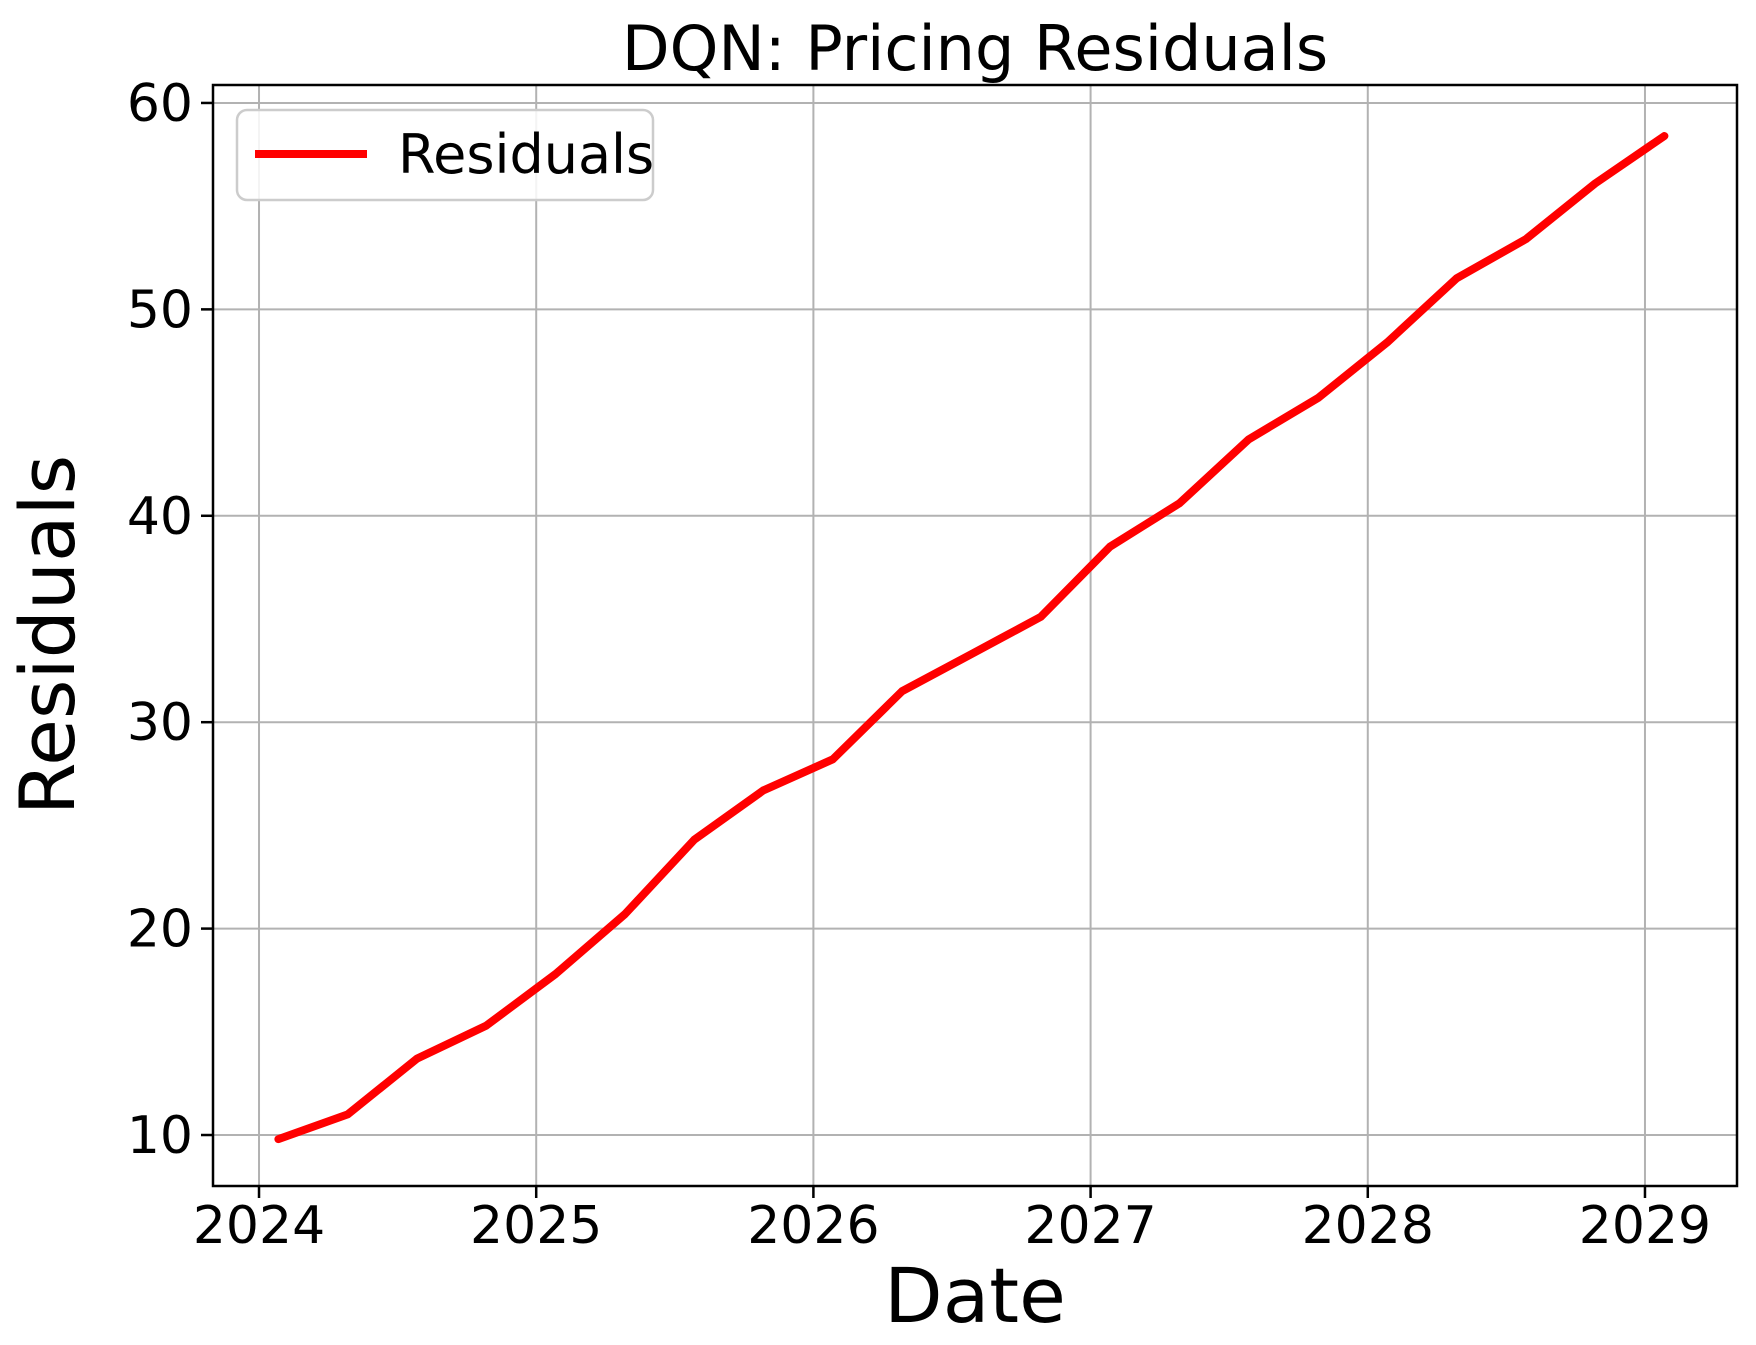 The width and height of the screenshot is (1756, 1345). I want to click on y-axis-label: Residuals, so click(47, 635).